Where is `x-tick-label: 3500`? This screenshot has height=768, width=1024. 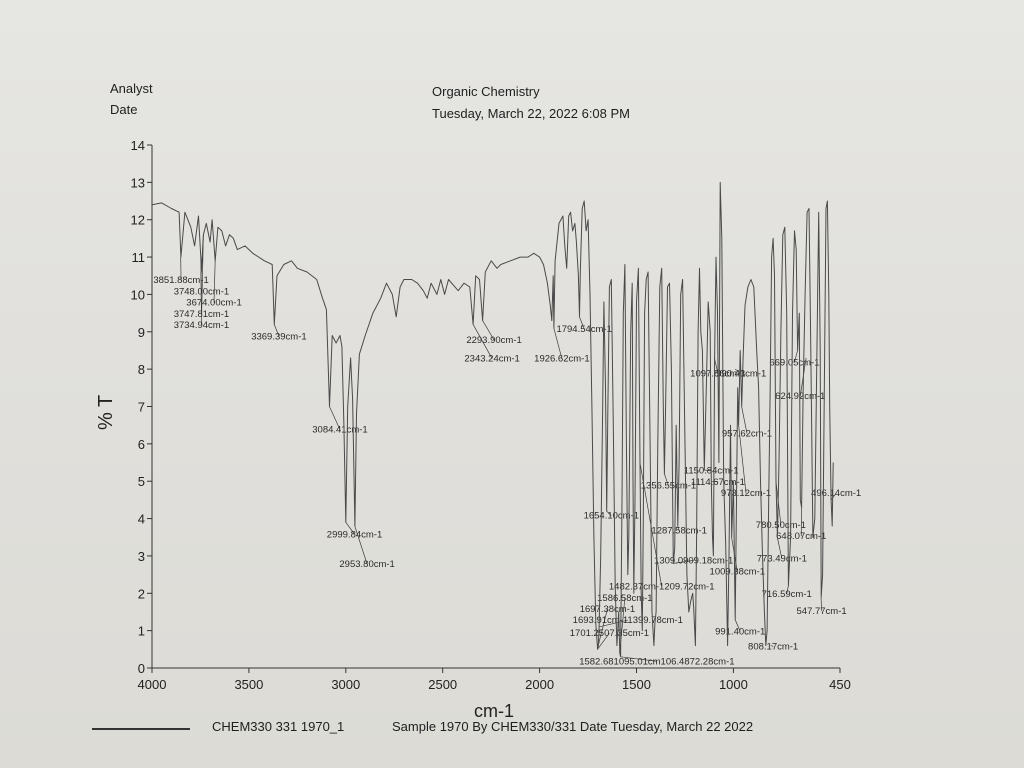
x-tick-label: 3500 is located at coordinates (248, 684).